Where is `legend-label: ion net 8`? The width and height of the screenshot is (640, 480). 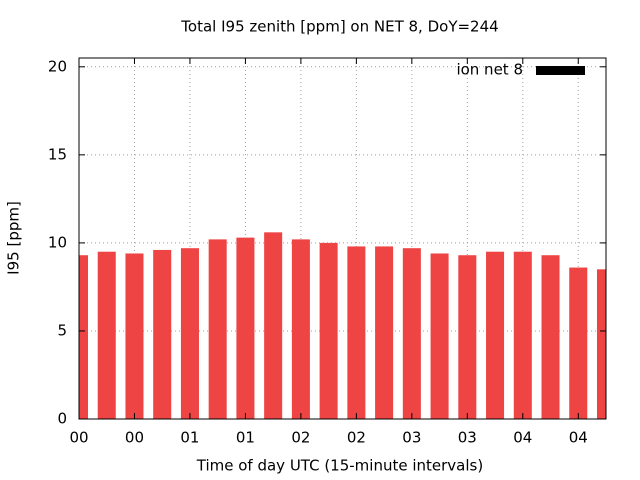
legend-label: ion net 8 is located at coordinates (489, 70).